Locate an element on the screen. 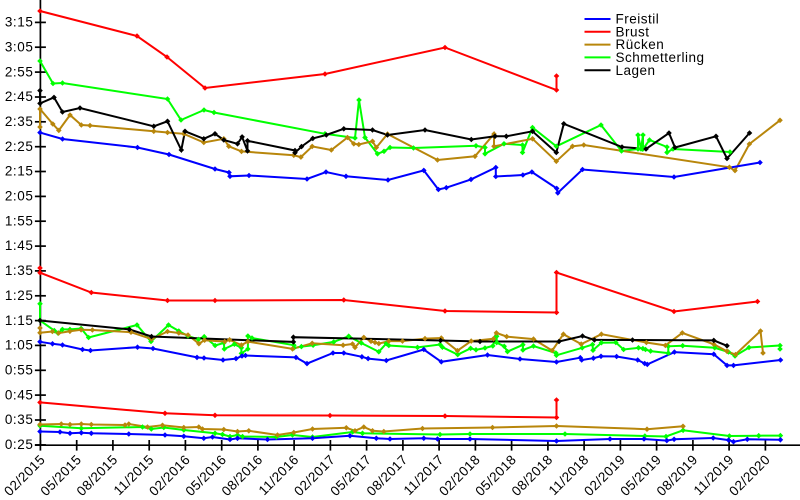 The image size is (800, 500). svg-text: Rücken is located at coordinates (640, 44).